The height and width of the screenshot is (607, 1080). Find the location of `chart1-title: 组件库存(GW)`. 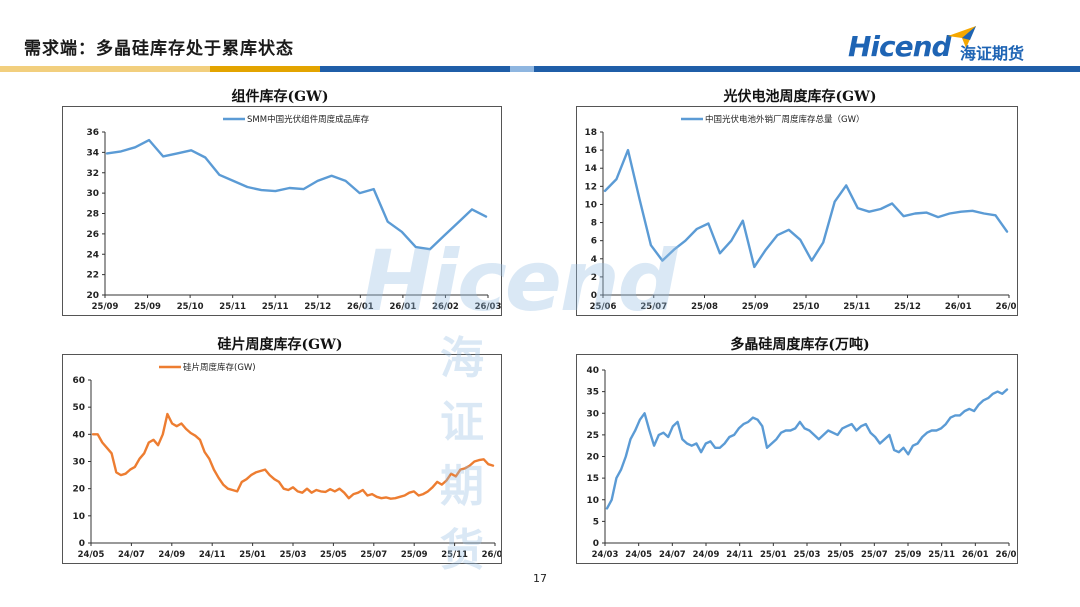

chart1-title: 组件库存(GW) is located at coordinates (280, 97).